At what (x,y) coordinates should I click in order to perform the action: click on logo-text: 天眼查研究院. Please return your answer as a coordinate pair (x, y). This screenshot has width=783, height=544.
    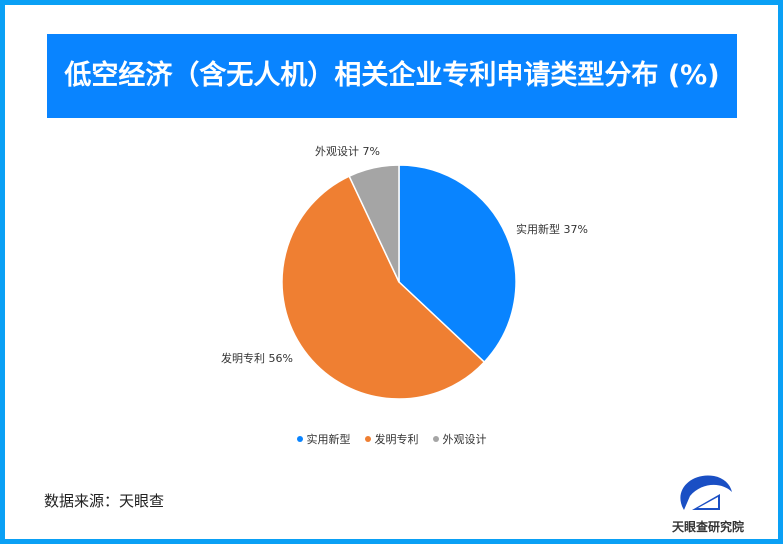
    Looking at the image, I should click on (707, 527).